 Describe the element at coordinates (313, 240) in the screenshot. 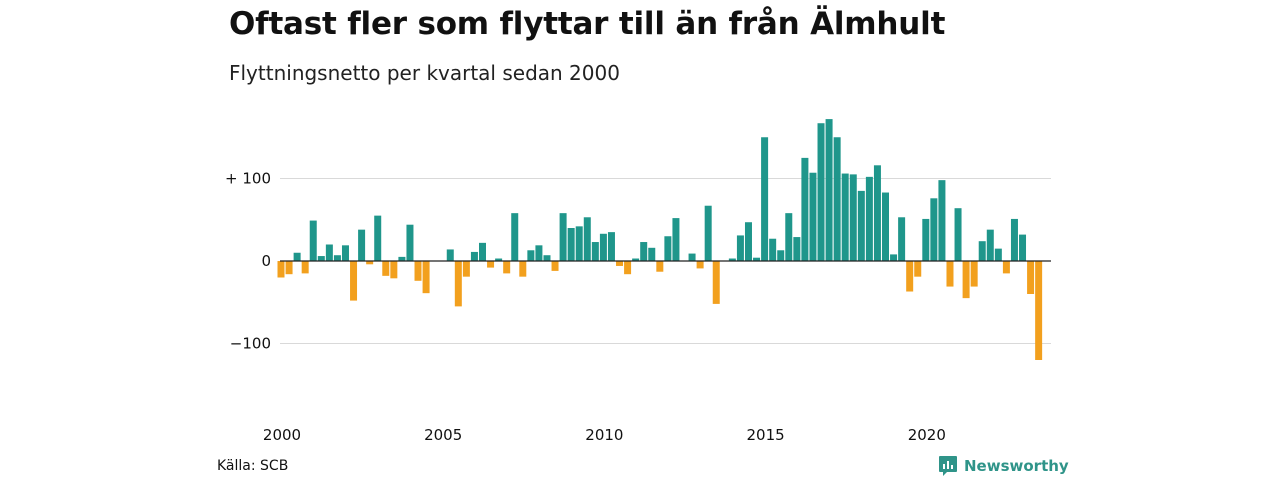

I see `bar-2001-k1` at that location.